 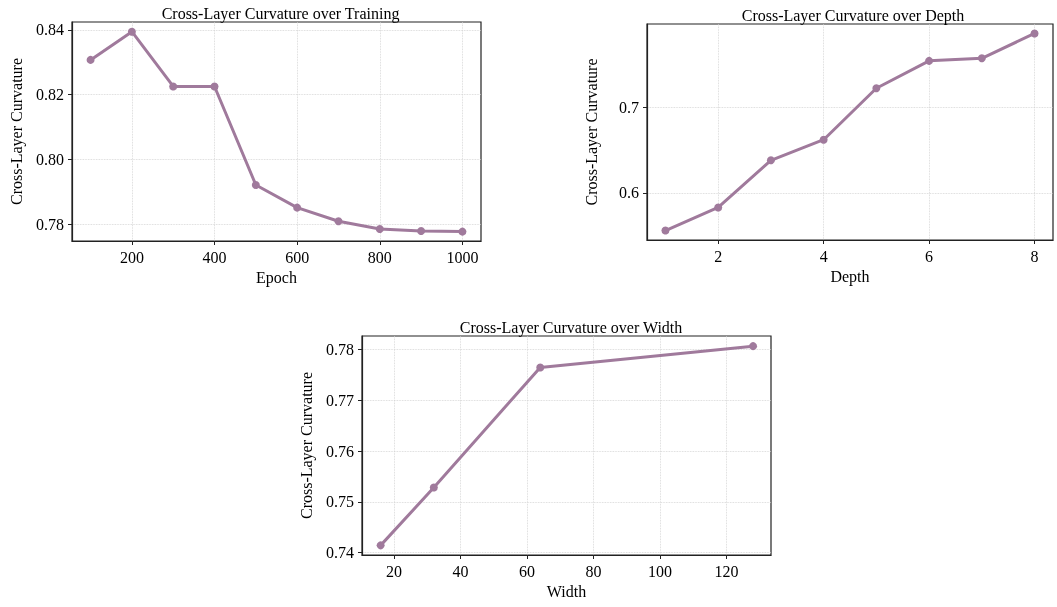 What do you see at coordinates (280, 13) in the screenshot?
I see `chart-title: Cross-Layer Curvature over Training` at bounding box center [280, 13].